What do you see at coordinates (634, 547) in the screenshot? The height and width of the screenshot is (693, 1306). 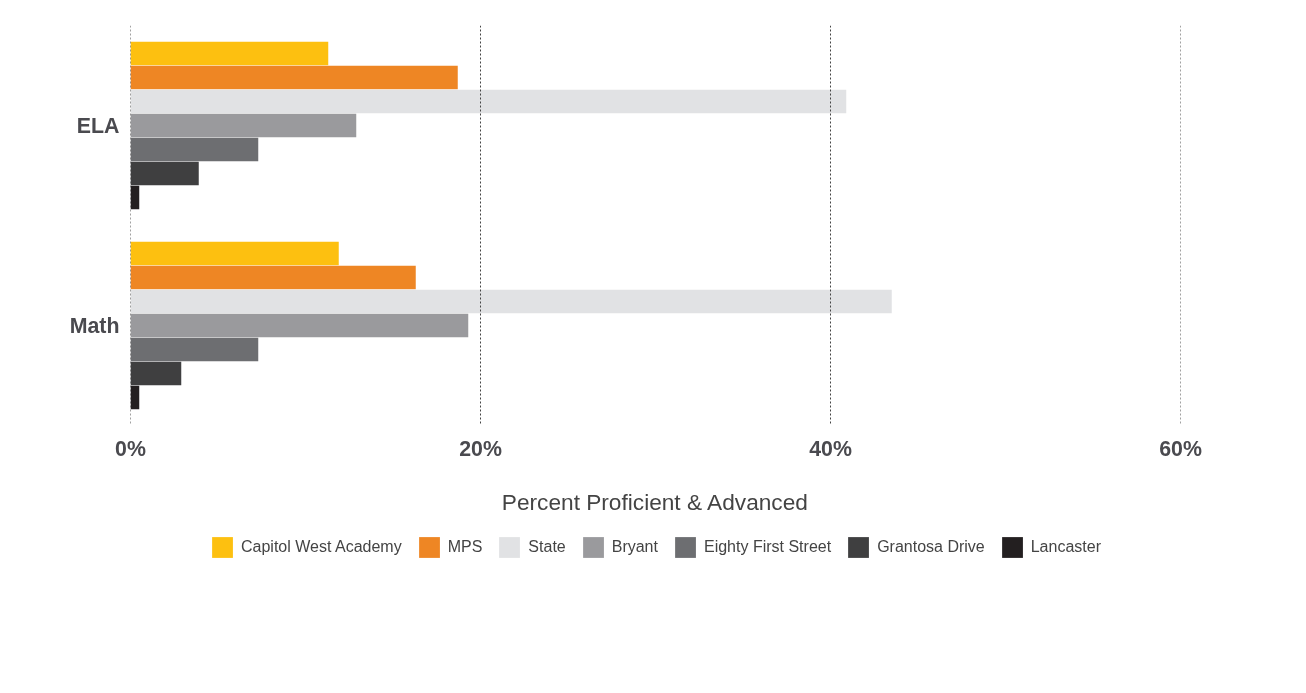 I see `legend-label: Bryant` at bounding box center [634, 547].